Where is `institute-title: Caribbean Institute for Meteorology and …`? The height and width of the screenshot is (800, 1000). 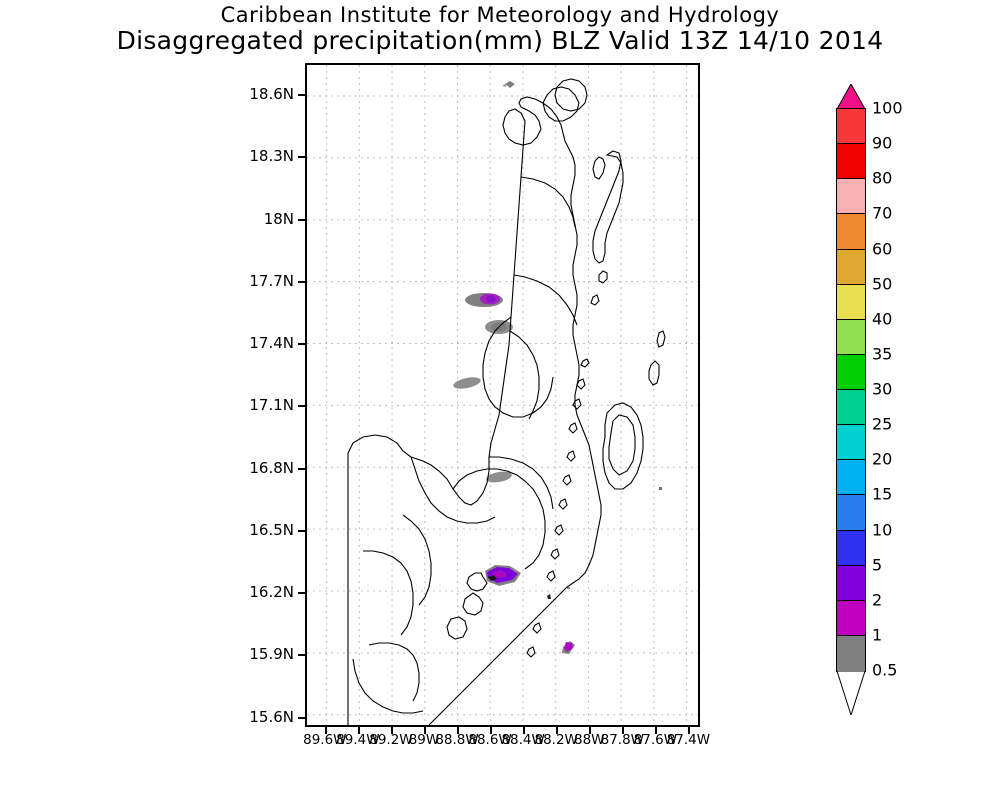 institute-title: Caribbean Institute for Meteorology and … is located at coordinates (500, 15).